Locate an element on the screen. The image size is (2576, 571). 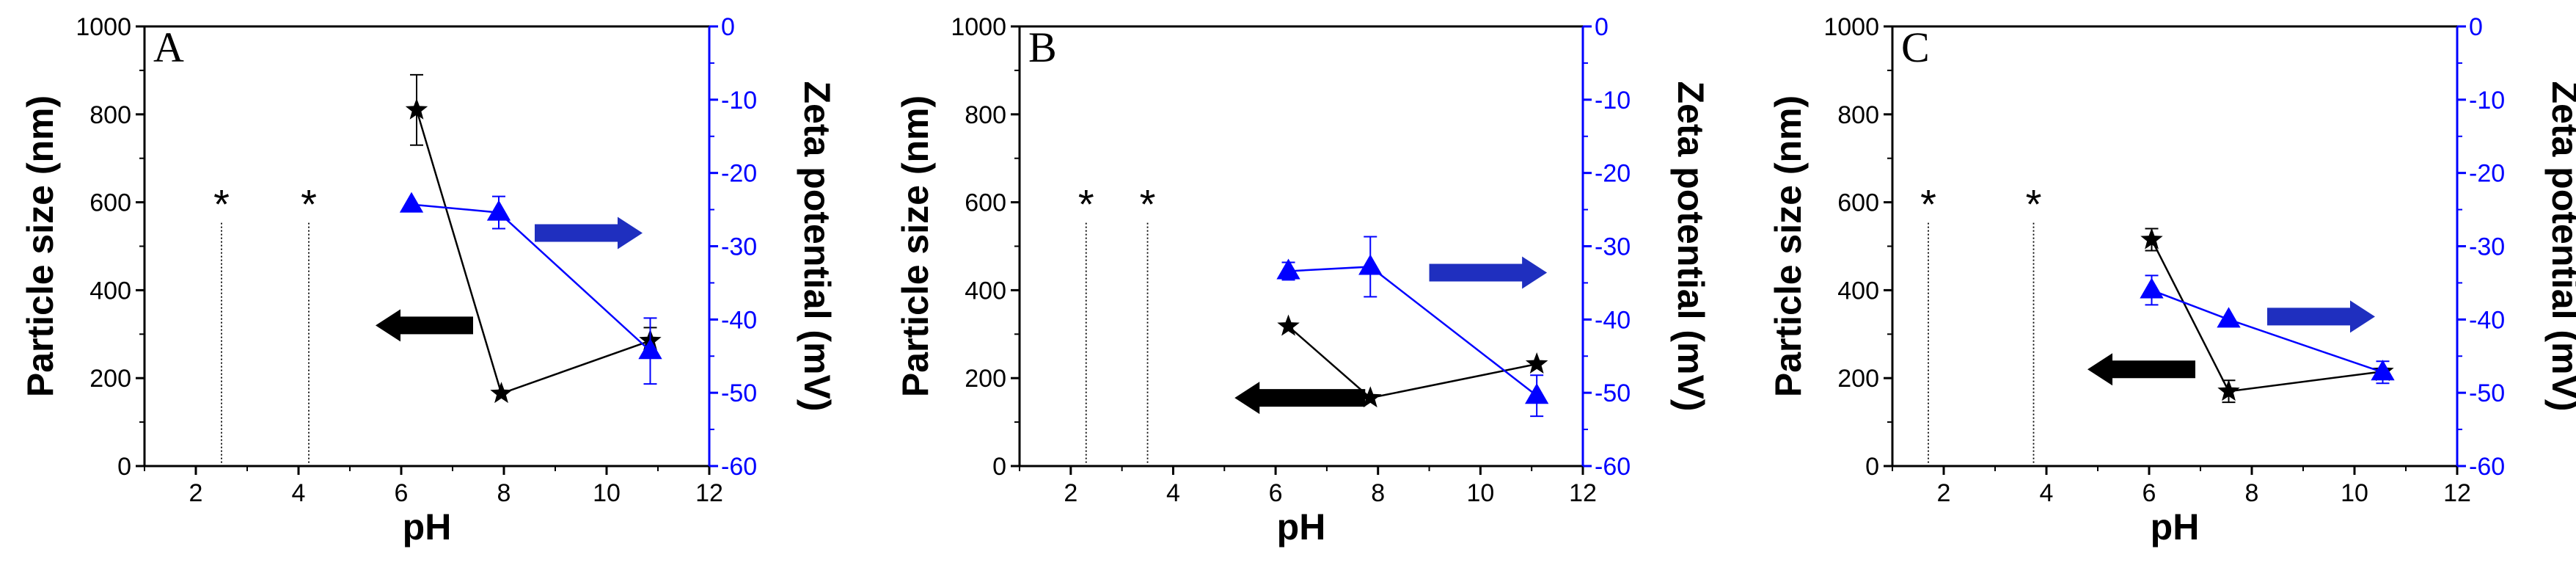
panel-letter: C is located at coordinates (1915, 47).